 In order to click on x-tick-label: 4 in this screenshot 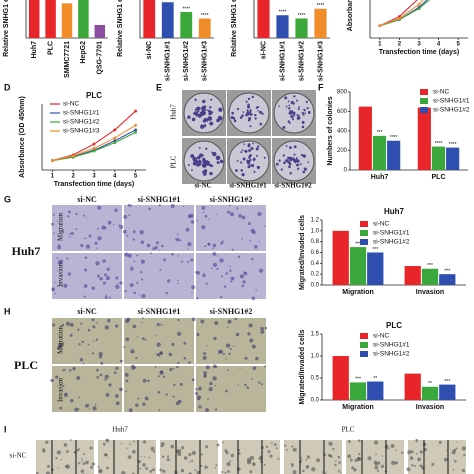, I will do `click(115, 177)`.